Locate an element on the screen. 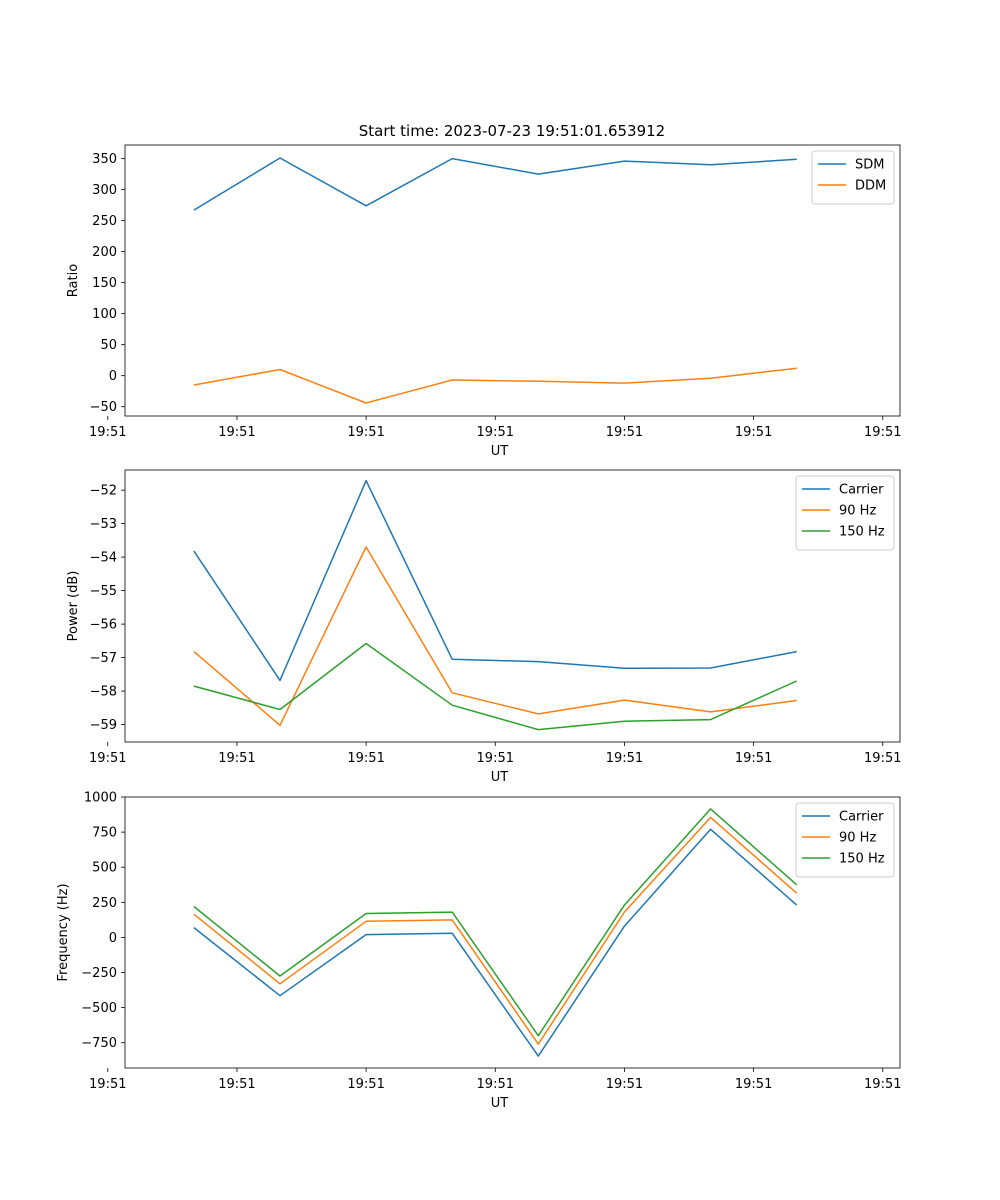  y-tick-label: 300 is located at coordinates (104, 190).